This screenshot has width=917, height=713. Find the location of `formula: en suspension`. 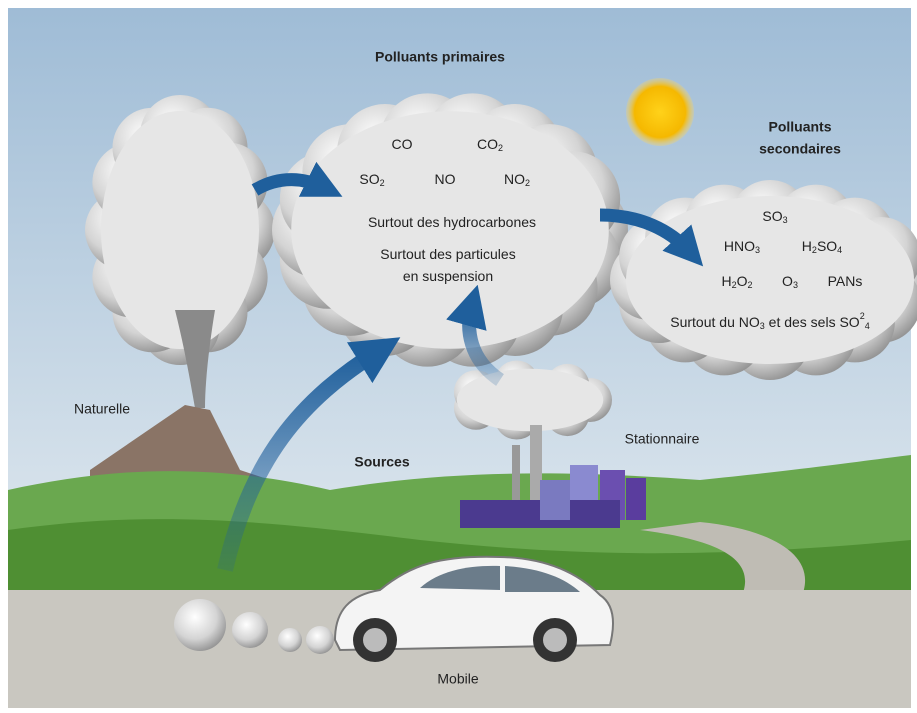

formula: en suspension is located at coordinates (448, 276).